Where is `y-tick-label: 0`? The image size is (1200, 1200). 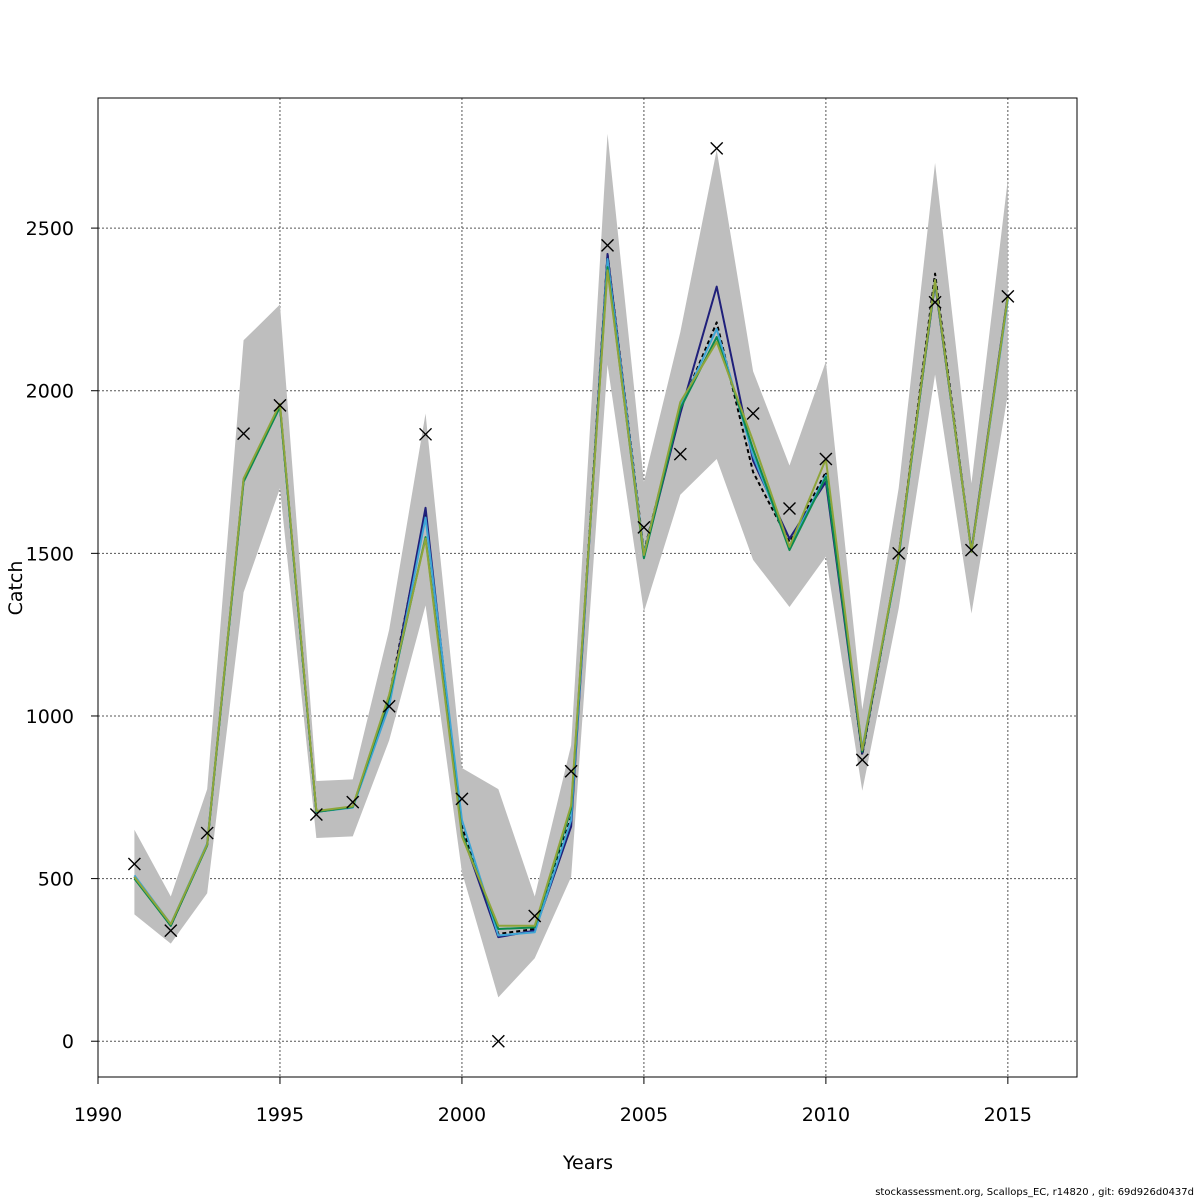 y-tick-label: 0 is located at coordinates (68, 1042).